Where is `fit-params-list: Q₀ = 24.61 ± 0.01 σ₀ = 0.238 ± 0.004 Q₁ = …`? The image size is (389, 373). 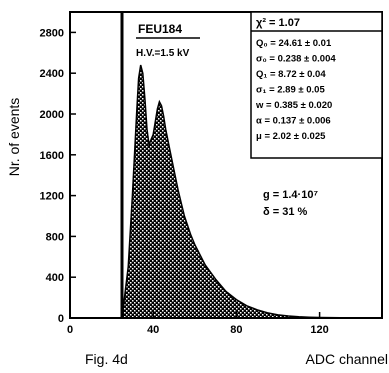
fit-params-list: Q₀ = 24.61 ± 0.01 σ₀ = 0.238 ± 0.004 Q₁ = … is located at coordinates (295, 90).